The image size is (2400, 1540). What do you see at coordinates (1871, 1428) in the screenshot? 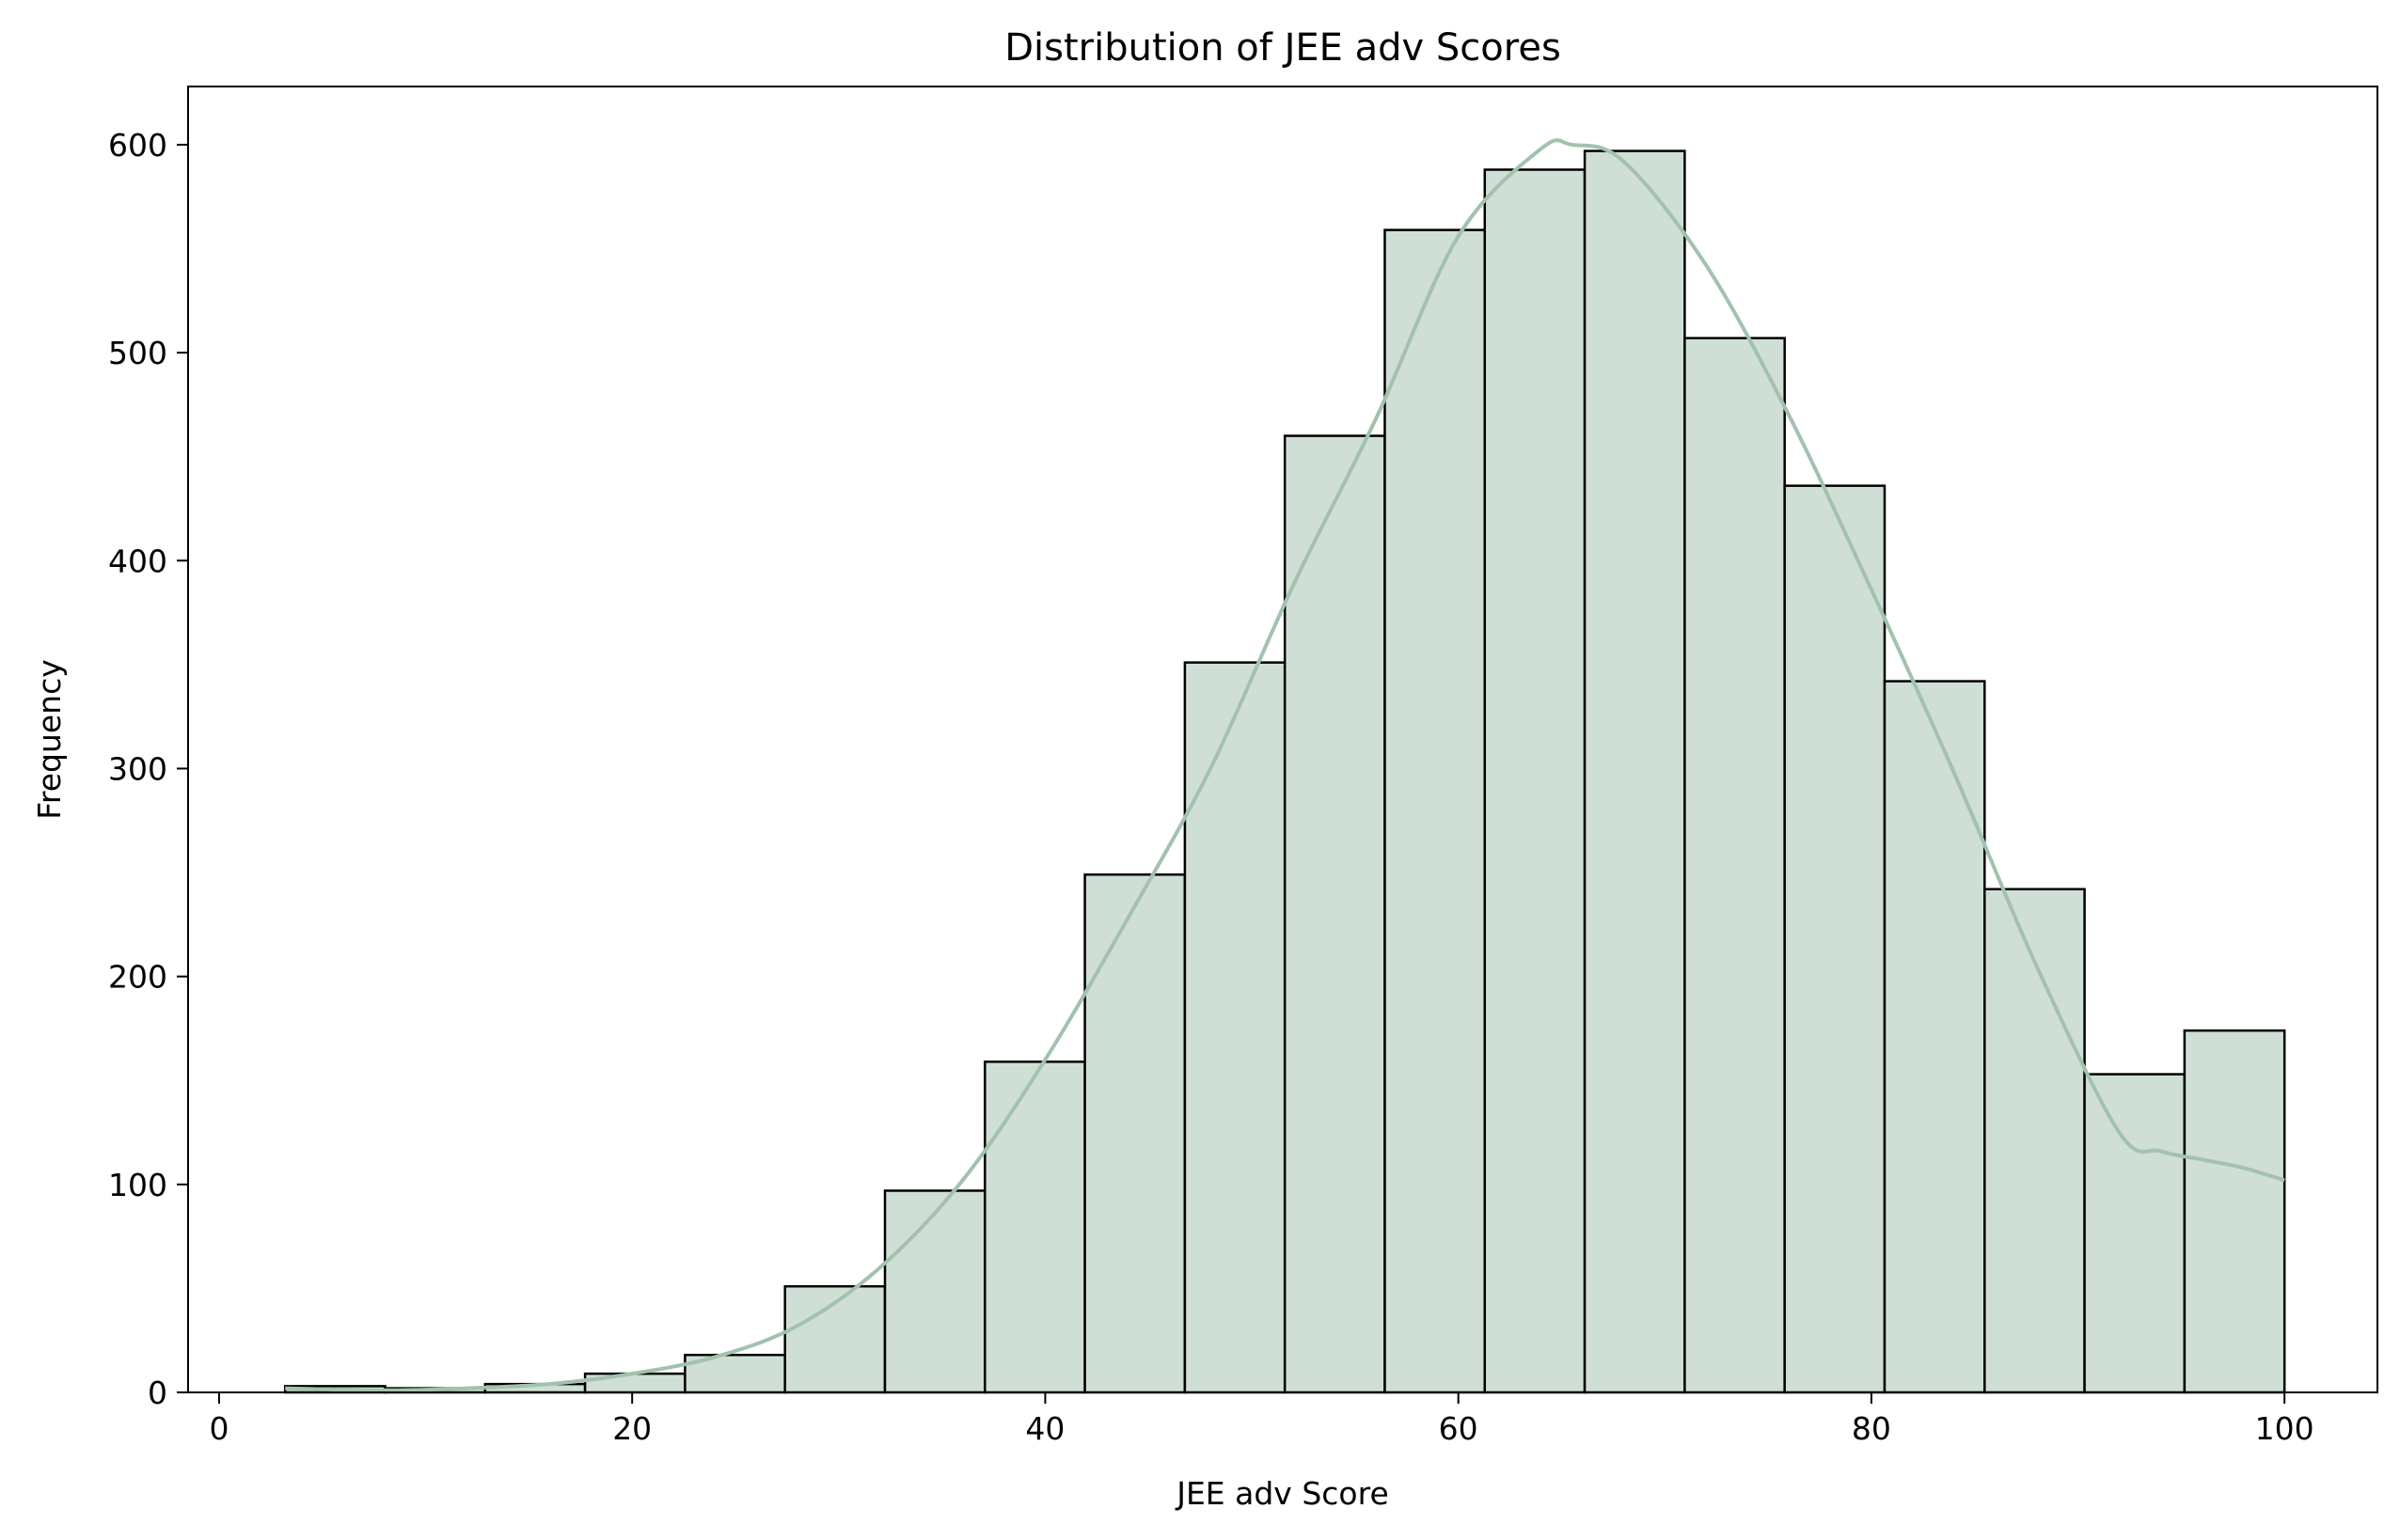
I see `x-tick-label: 80` at bounding box center [1871, 1428].